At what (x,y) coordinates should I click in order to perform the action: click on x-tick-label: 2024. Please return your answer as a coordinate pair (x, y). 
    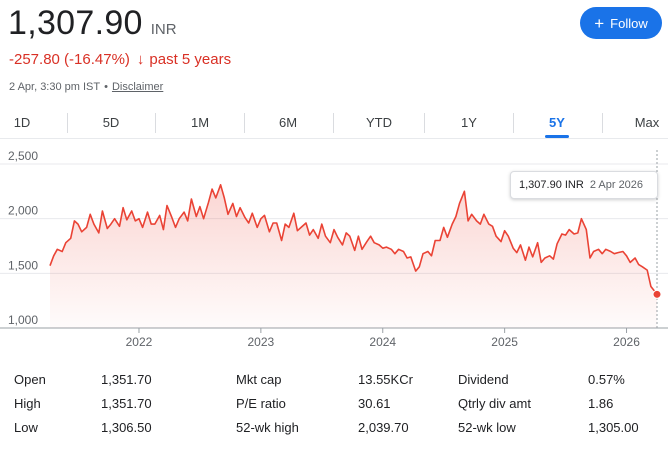
    Looking at the image, I should click on (382, 342).